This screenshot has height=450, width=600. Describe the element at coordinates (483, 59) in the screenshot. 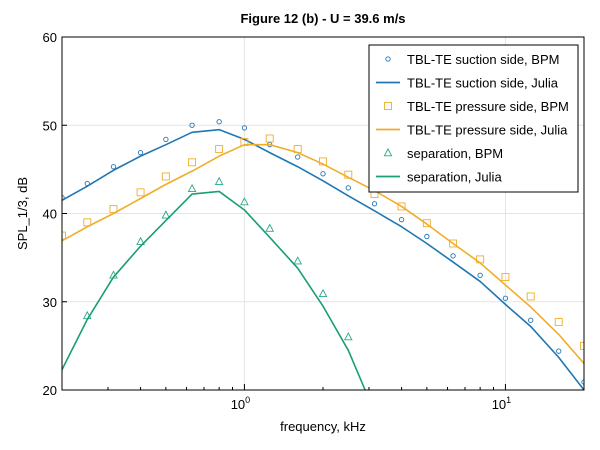

I see `legend-label: TBL-TE suction side, BPM` at that location.